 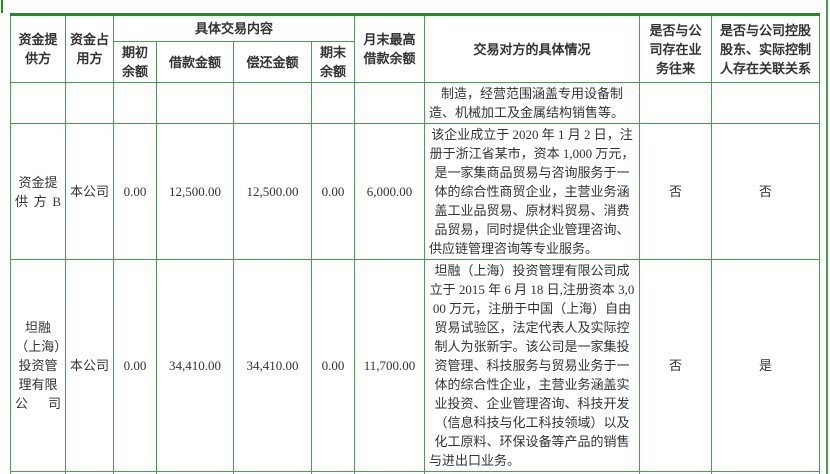 What do you see at coordinates (195, 191) in the screenshot?
I see `borrow-amount-cell: 12,500.00` at bounding box center [195, 191].